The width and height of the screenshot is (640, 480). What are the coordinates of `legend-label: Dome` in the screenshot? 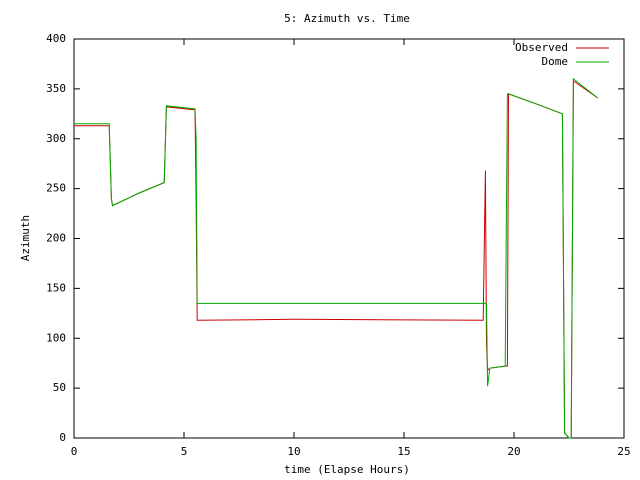 It's located at (555, 61).